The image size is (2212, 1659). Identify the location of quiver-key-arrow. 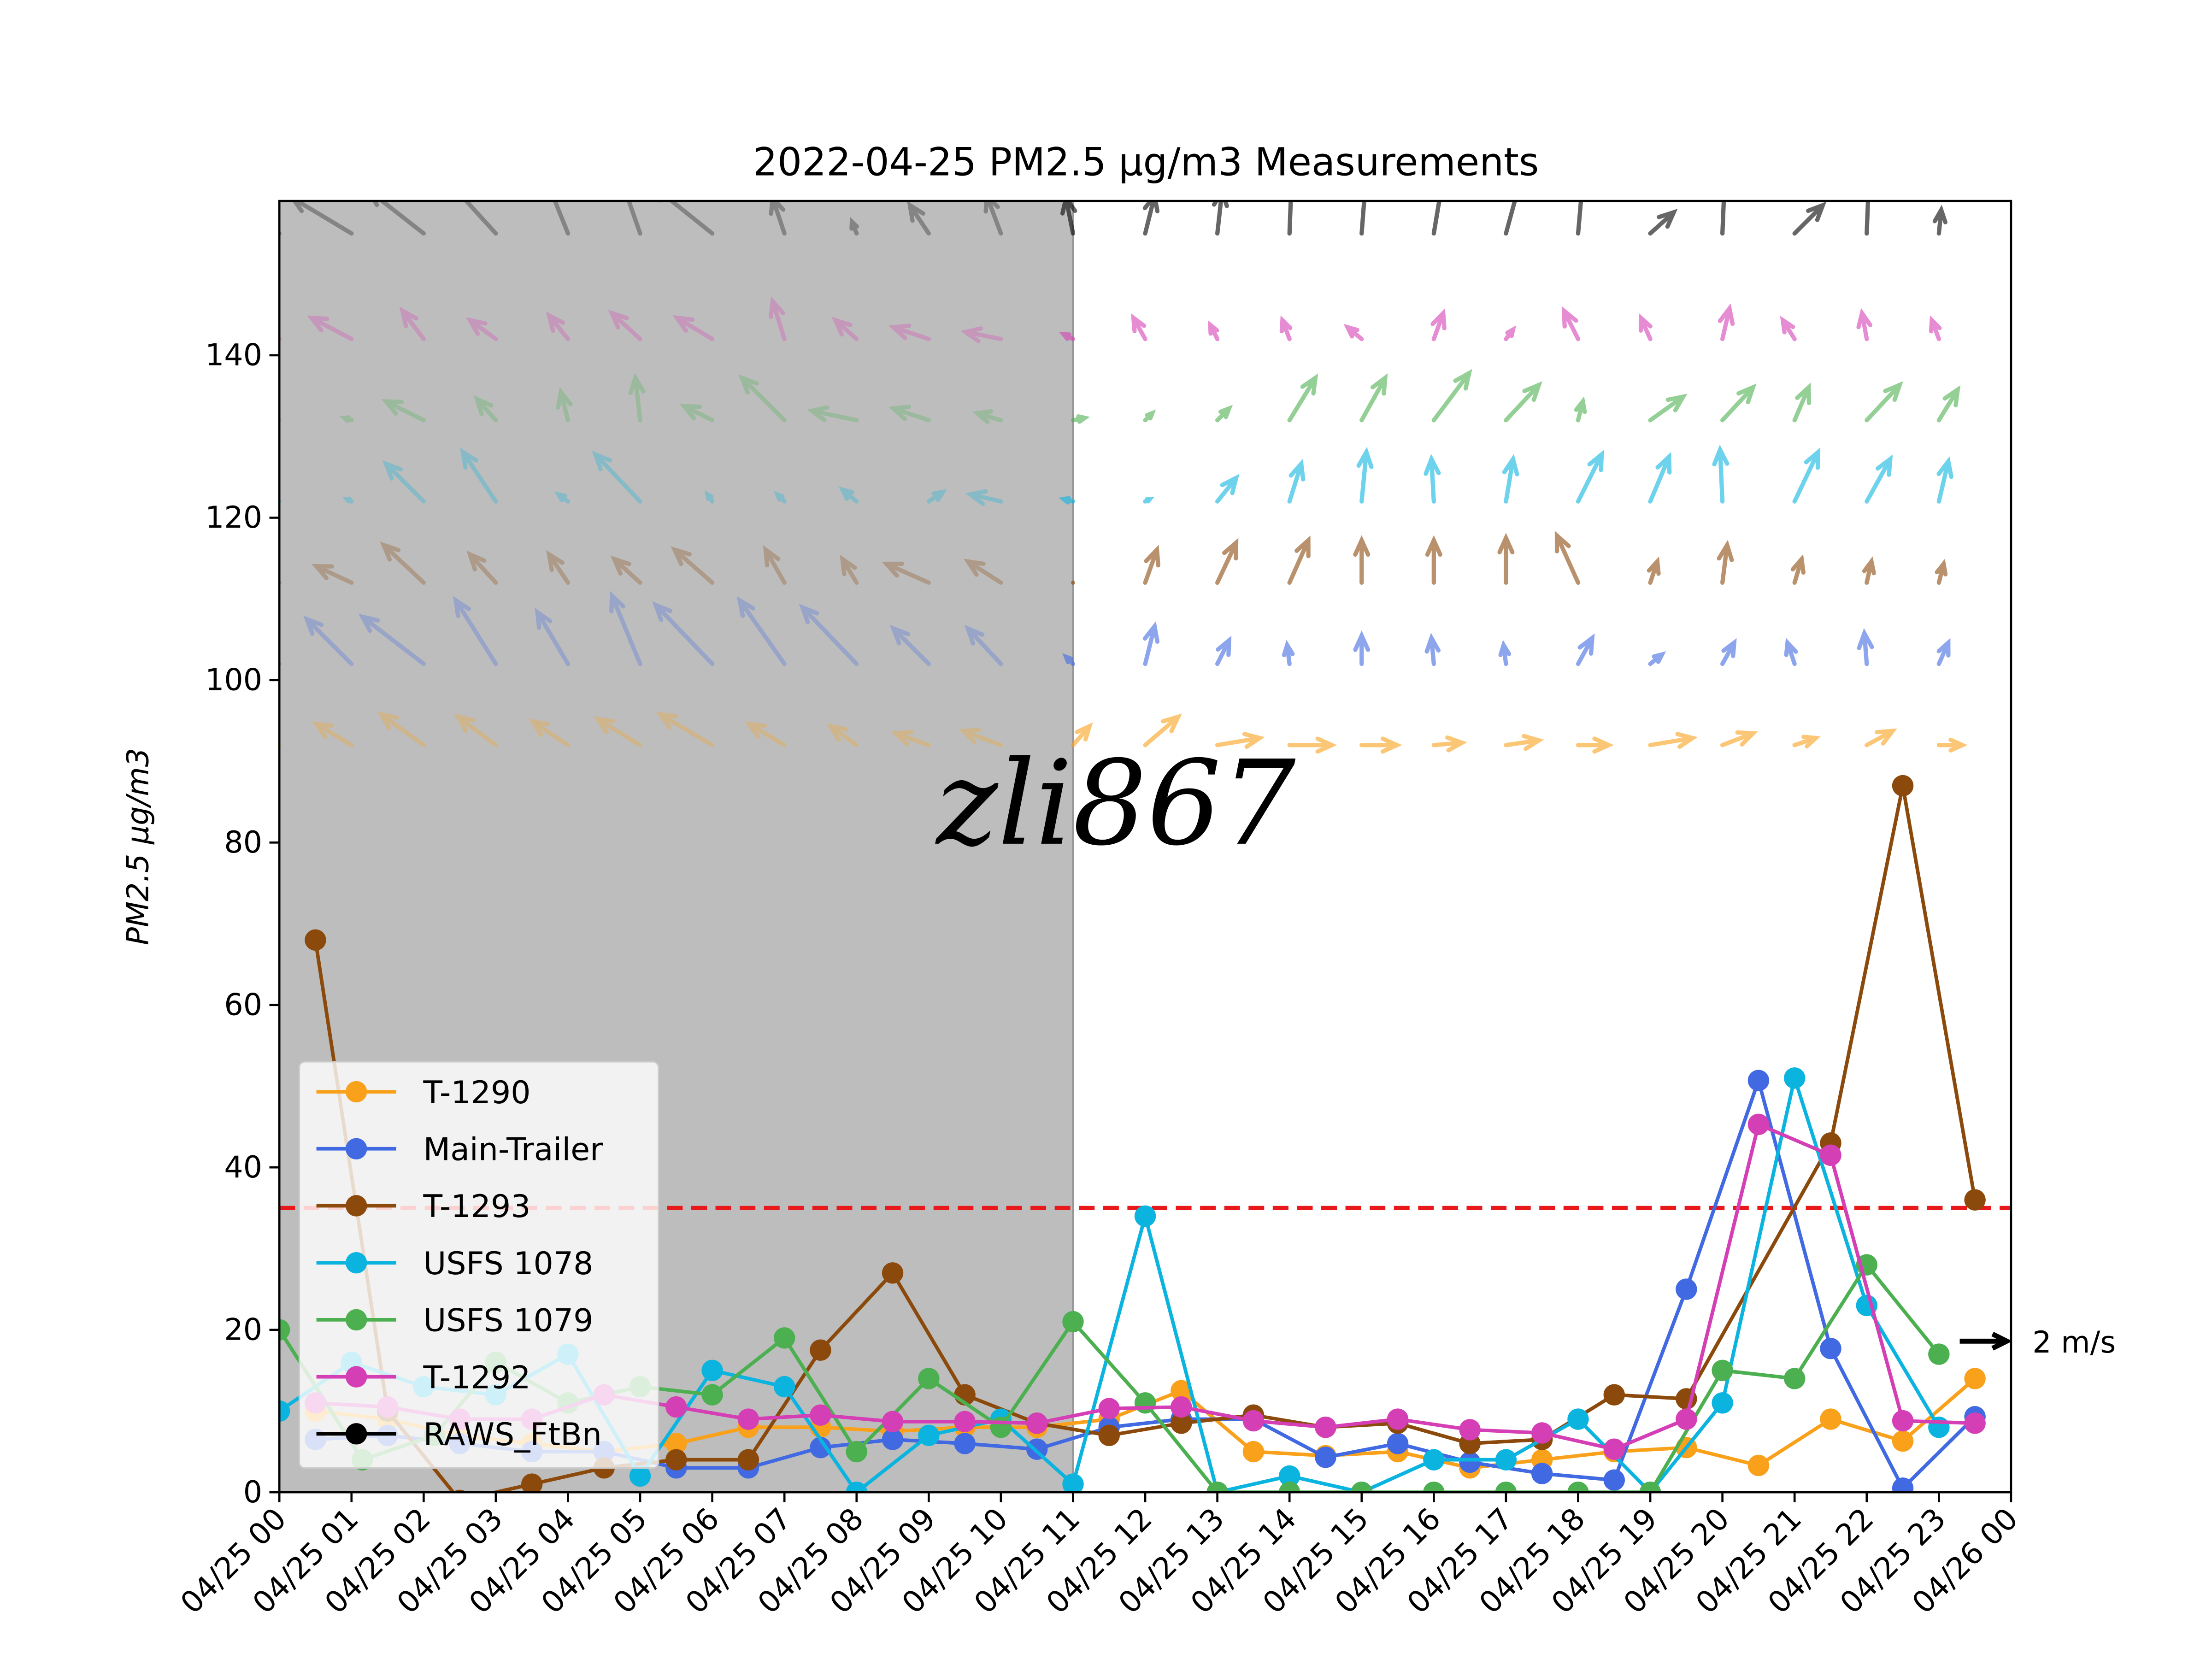
(1985, 1341).